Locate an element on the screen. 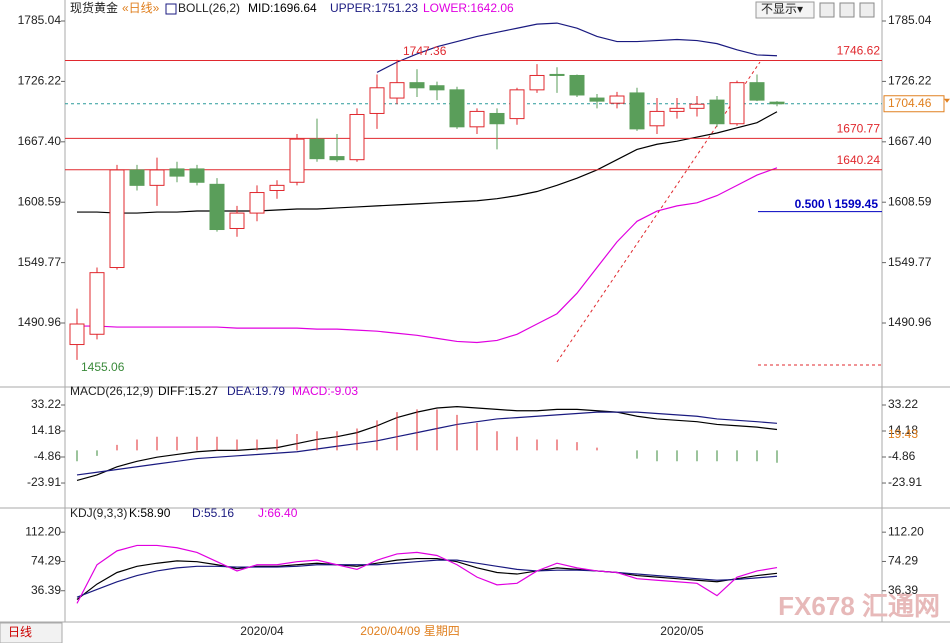  level-label: 1746.62 is located at coordinates (859, 51).